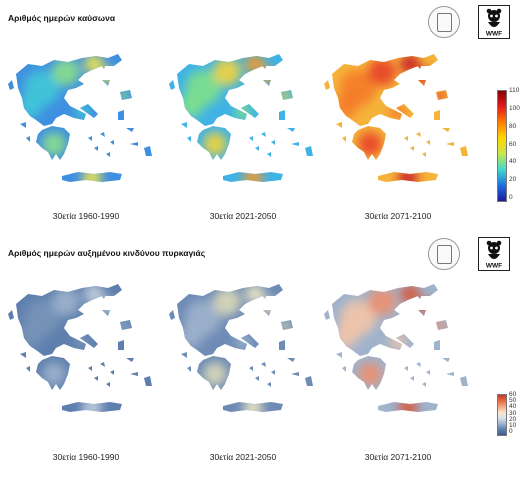 The image size is (520, 479). What do you see at coordinates (80, 349) in the screenshot?
I see `fire-risk-map-1960-1990` at bounding box center [80, 349].